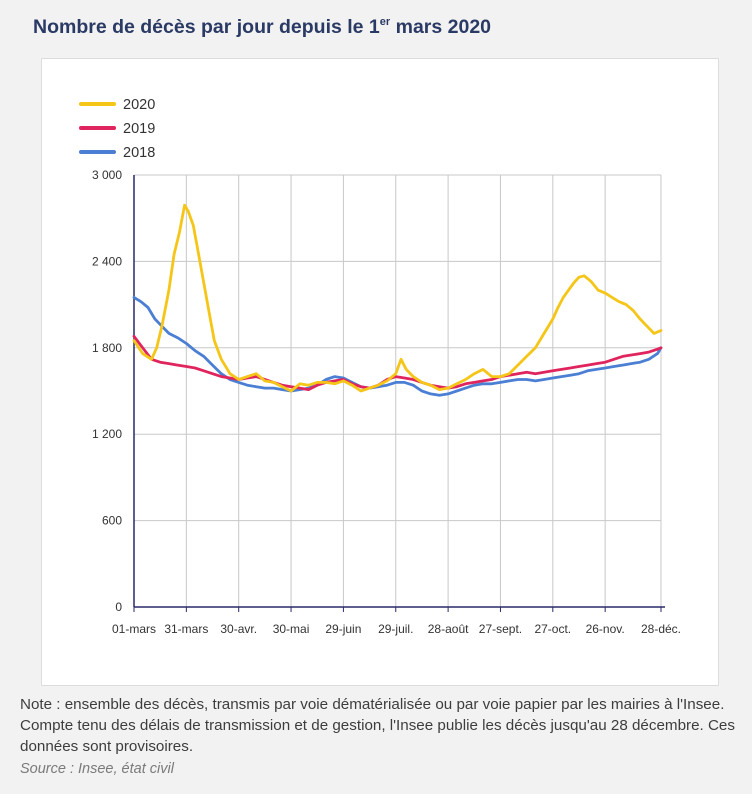 This screenshot has width=752, height=794. What do you see at coordinates (107, 175) in the screenshot?
I see `y-tick-label: 3 000` at bounding box center [107, 175].